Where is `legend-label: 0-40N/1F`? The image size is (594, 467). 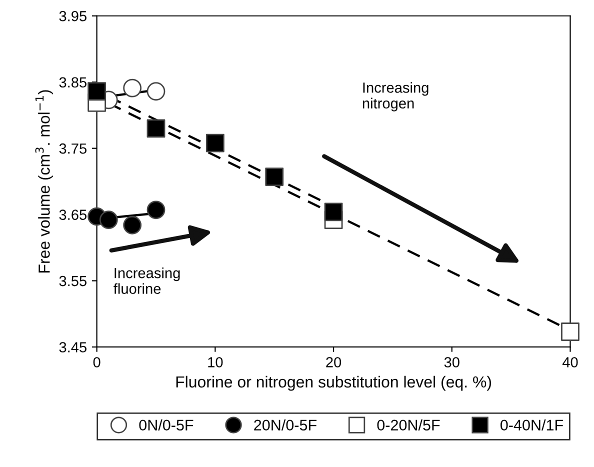 legend-label: 0-40N/1F is located at coordinates (531, 425).